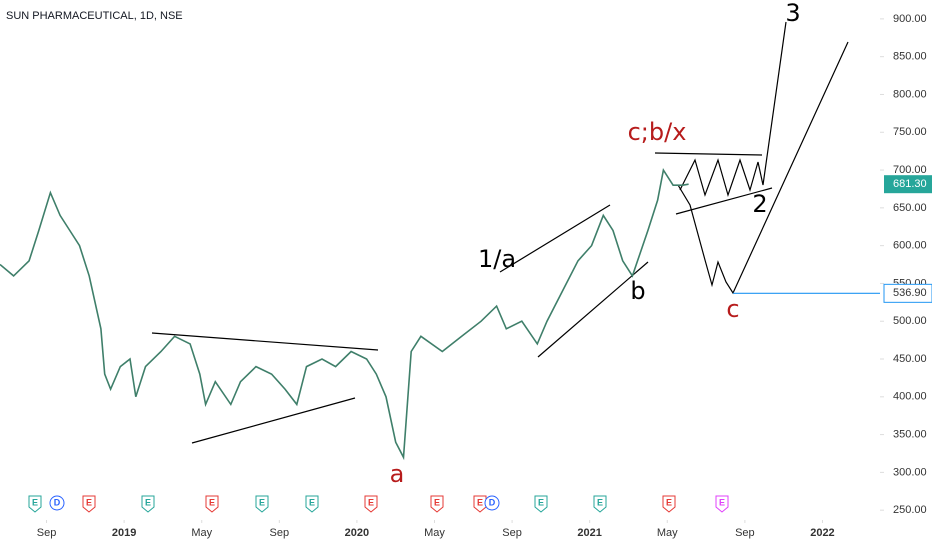 Image resolution: width=932 pixels, height=550 pixels. Describe the element at coordinates (910, 170) in the screenshot. I see `y-tick-label: 700.00` at that location.